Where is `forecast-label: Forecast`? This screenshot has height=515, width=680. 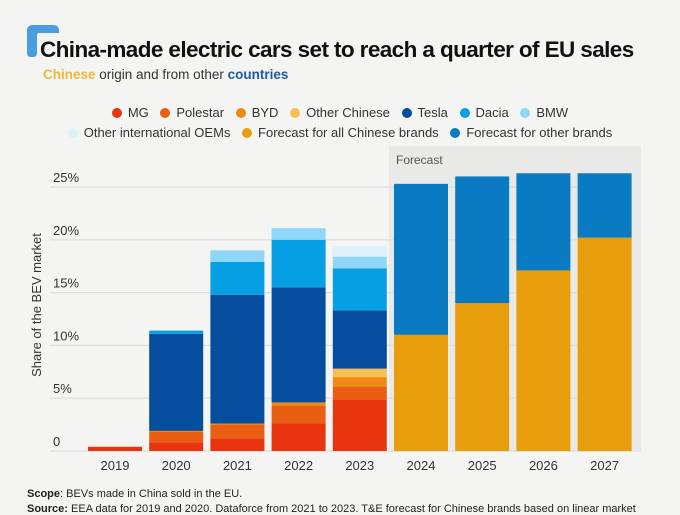
forecast-label: Forecast is located at coordinates (419, 160).